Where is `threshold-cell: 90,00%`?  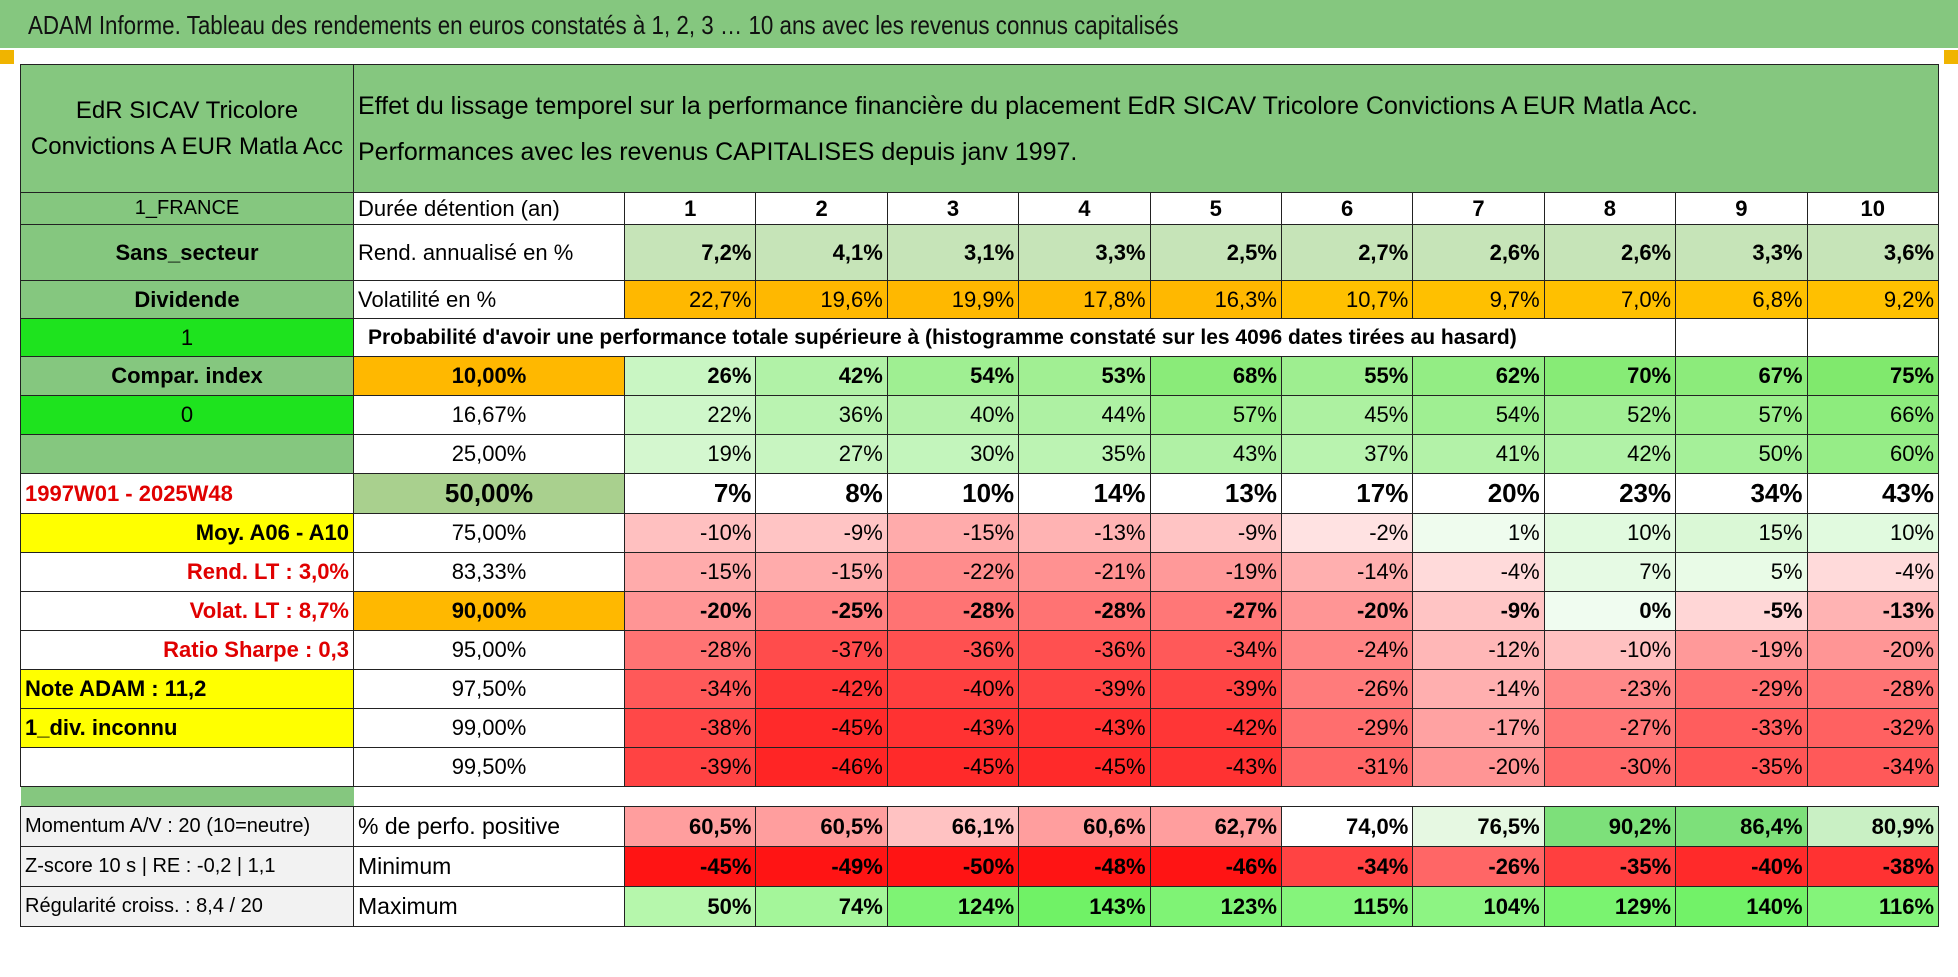 threshold-cell: 90,00% is located at coordinates (489, 611).